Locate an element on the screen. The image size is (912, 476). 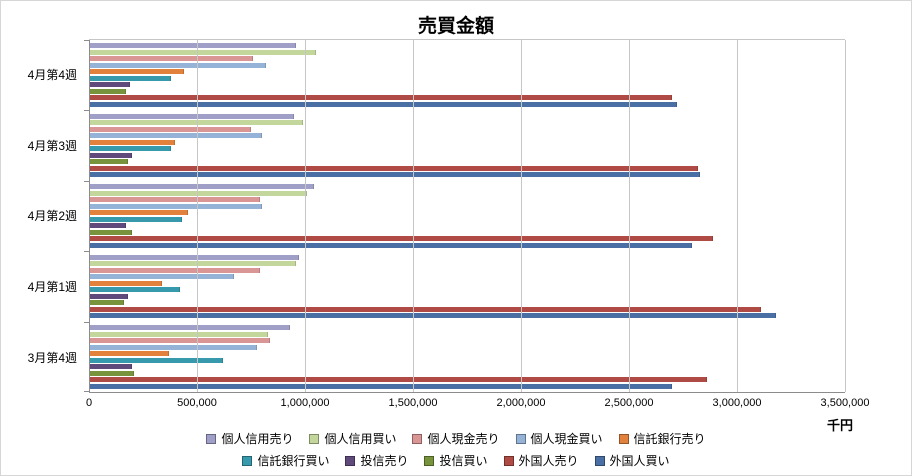
legend-item: 信託銀行買い is located at coordinates (285, 460).